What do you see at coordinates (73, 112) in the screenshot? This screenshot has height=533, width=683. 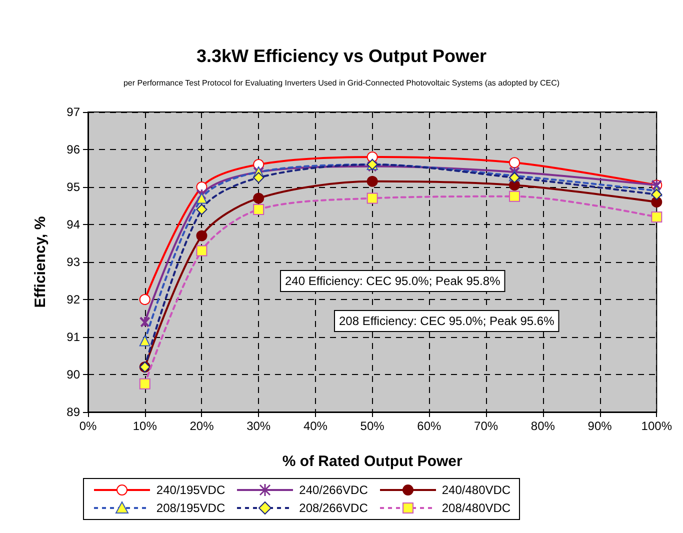 I see `y-tick-label: 97` at bounding box center [73, 112].